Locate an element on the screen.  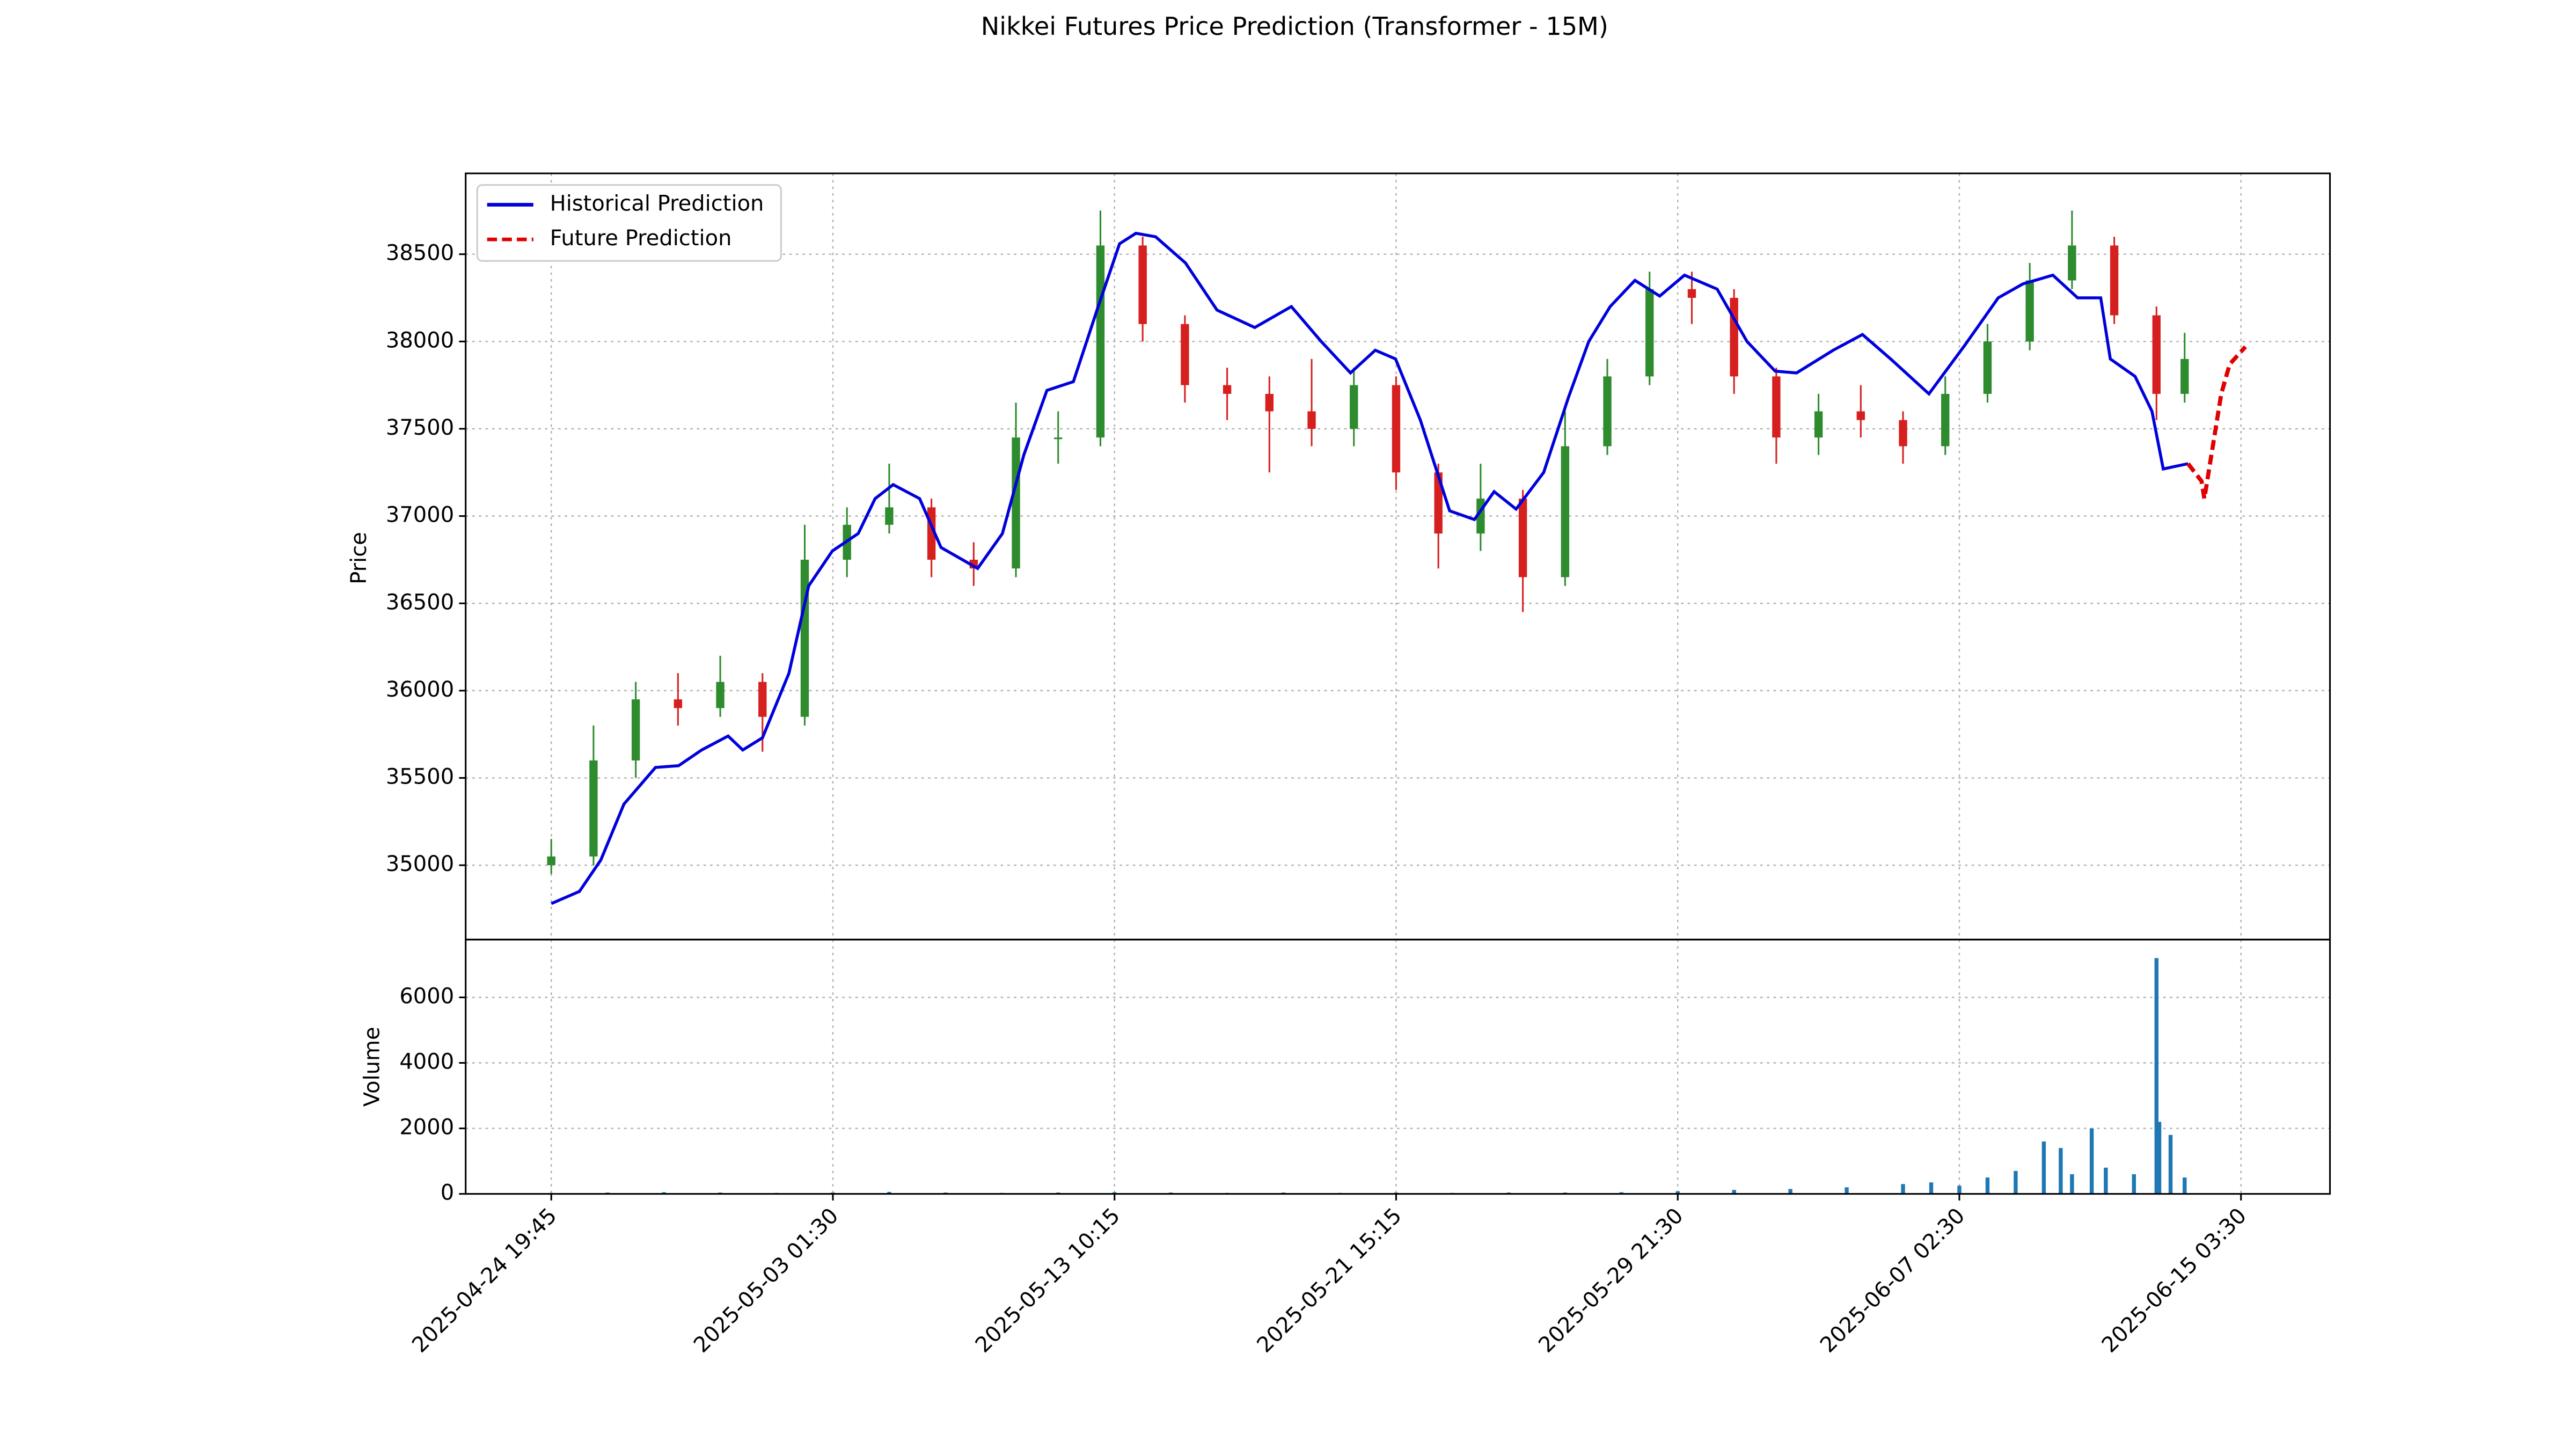
y-tick-label: 0 is located at coordinates (447, 1193).